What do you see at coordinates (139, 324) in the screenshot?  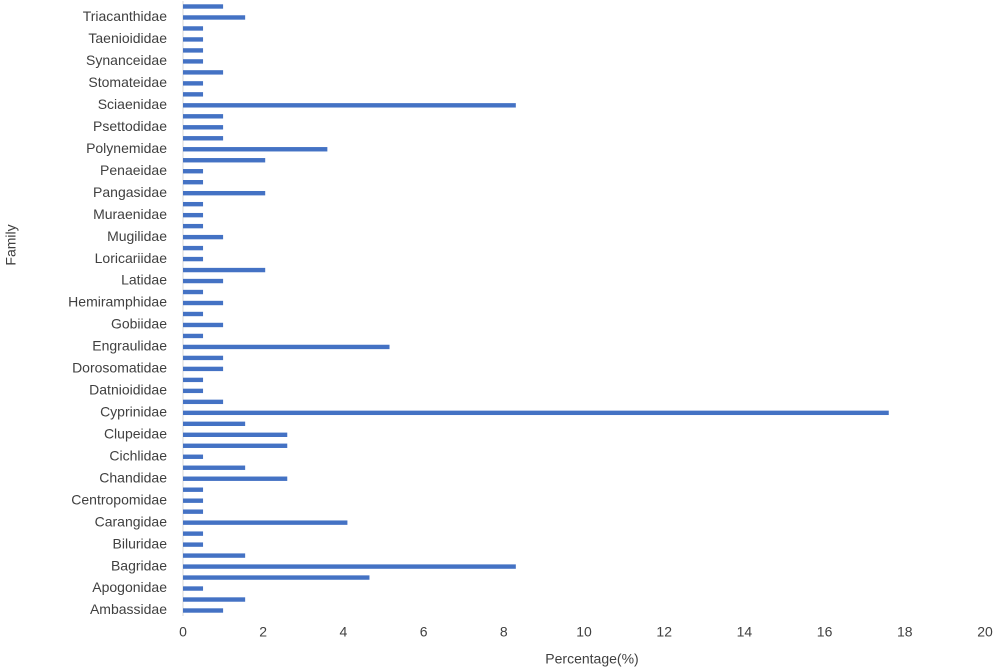 I see `y-tick-label: Gobiidae` at bounding box center [139, 324].